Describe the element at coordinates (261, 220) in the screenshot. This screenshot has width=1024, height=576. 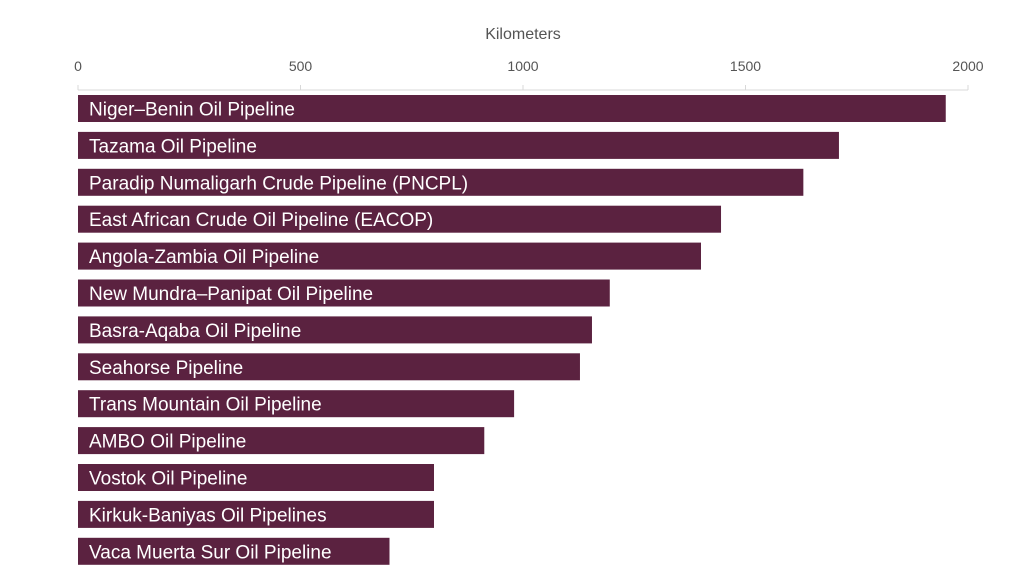
I see `bar-label: East African Crude Oil Pipeline (EACOP)` at that location.